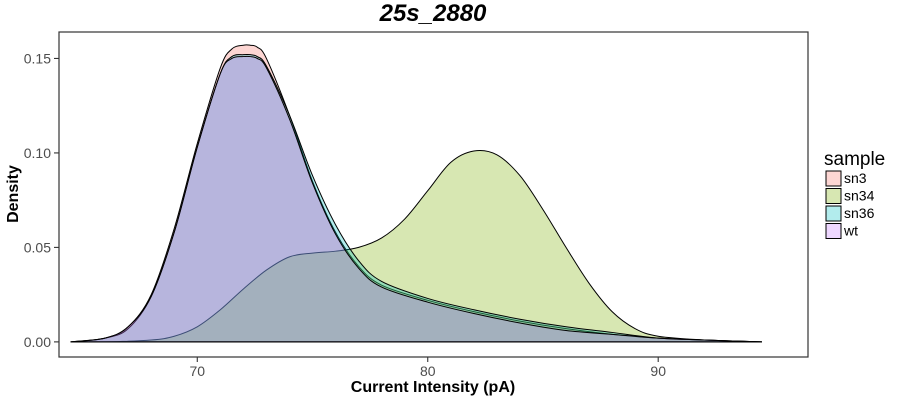 The width and height of the screenshot is (900, 405). What do you see at coordinates (833, 178) in the screenshot?
I see `legend-swatch-sn3` at bounding box center [833, 178].